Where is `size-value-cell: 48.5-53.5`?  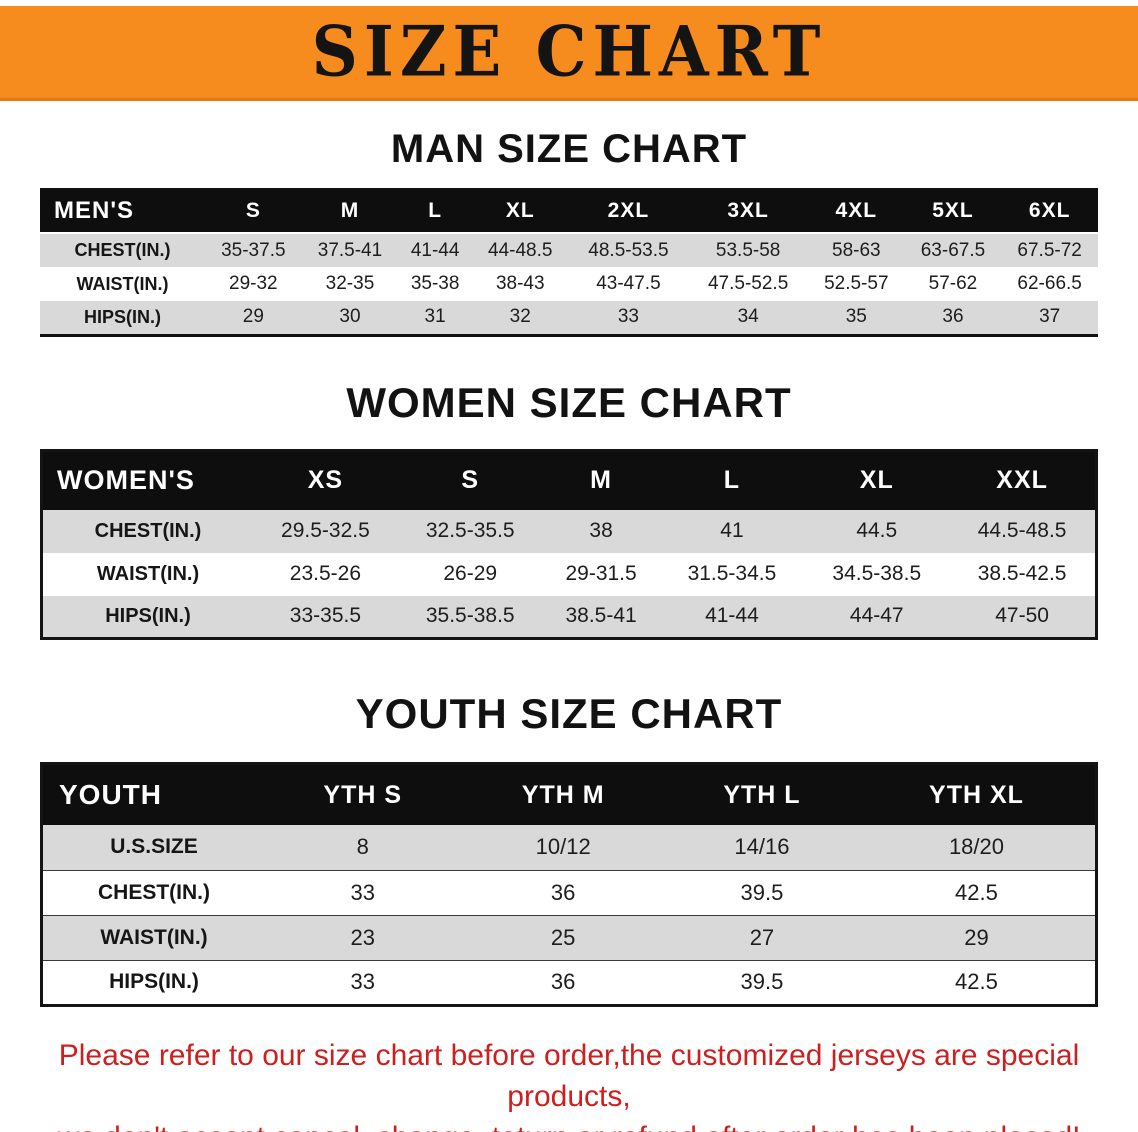
size-value-cell: 48.5-53.5 is located at coordinates (628, 250).